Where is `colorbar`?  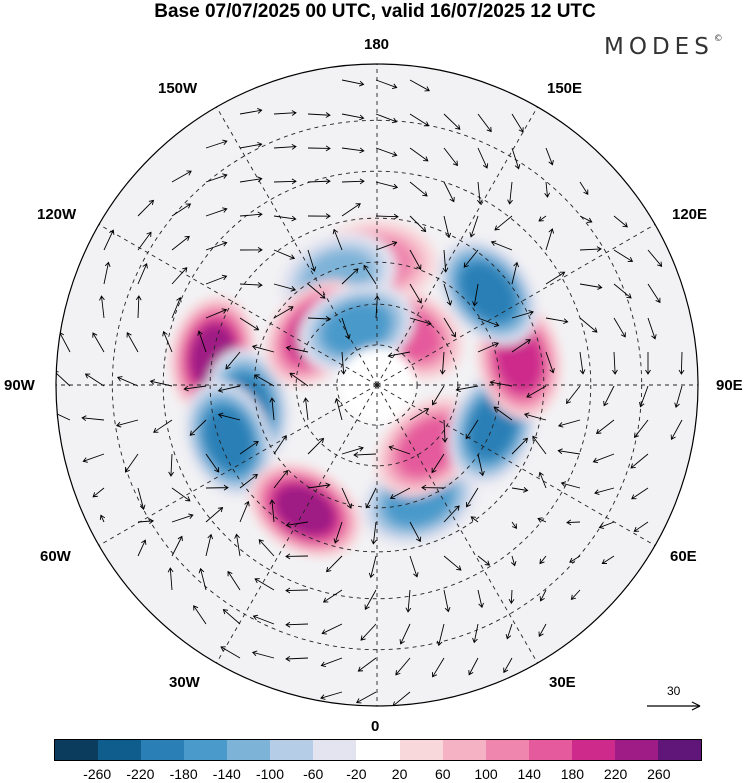
colorbar is located at coordinates (378, 750).